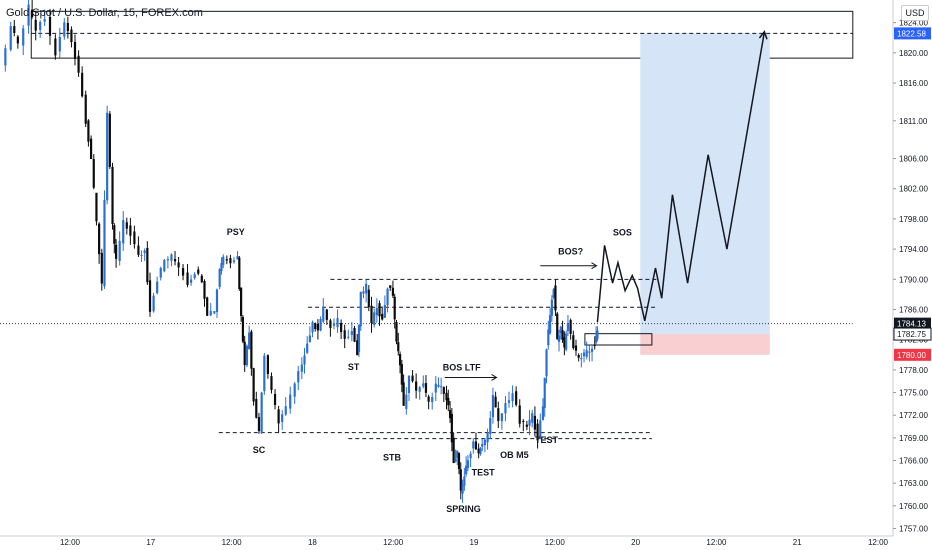  Describe the element at coordinates (682, 176) in the screenshot. I see `projection-layer` at that location.